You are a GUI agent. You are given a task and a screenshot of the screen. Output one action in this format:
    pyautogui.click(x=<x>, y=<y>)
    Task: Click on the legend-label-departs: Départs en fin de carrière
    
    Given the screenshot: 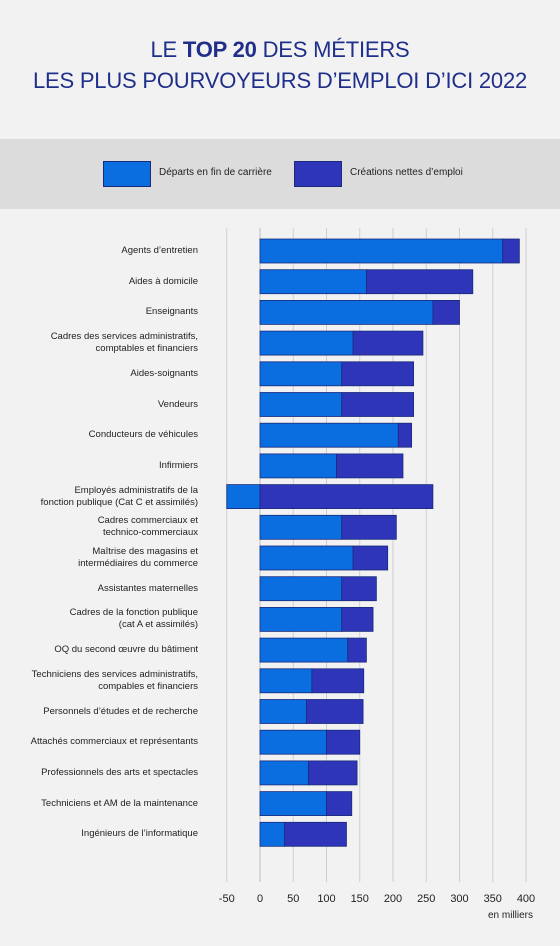 What is the action you would take?
    pyautogui.click(x=215, y=172)
    